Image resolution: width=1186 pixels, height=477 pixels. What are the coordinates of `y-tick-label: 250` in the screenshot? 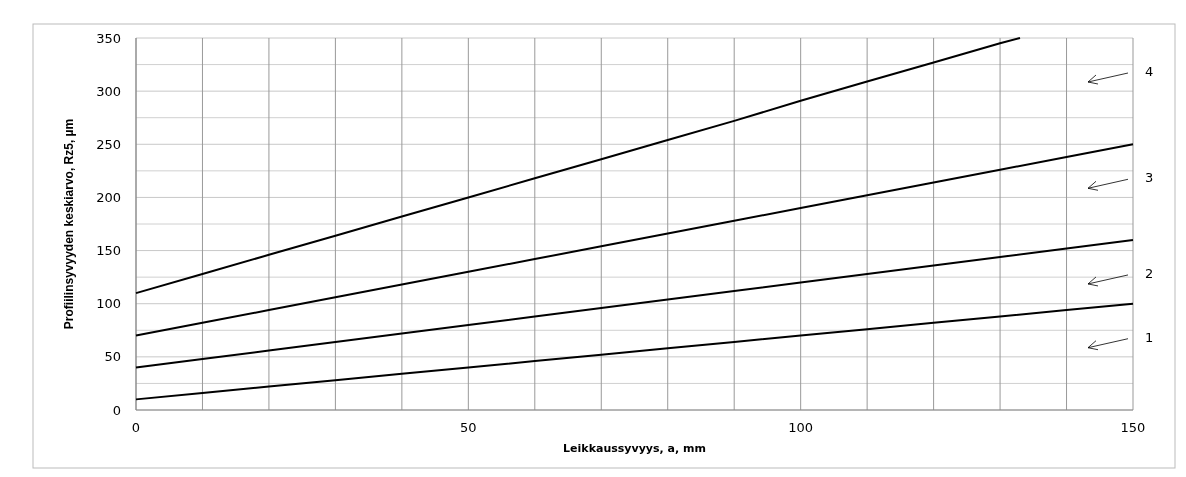 It's located at (108, 144).